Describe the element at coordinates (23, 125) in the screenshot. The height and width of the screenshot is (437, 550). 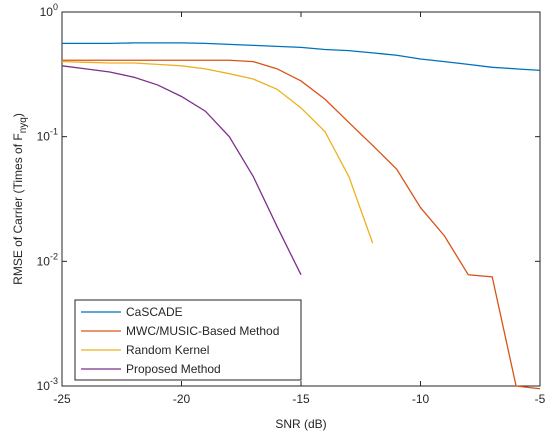
I see `y-label-sub: nyq` at that location.